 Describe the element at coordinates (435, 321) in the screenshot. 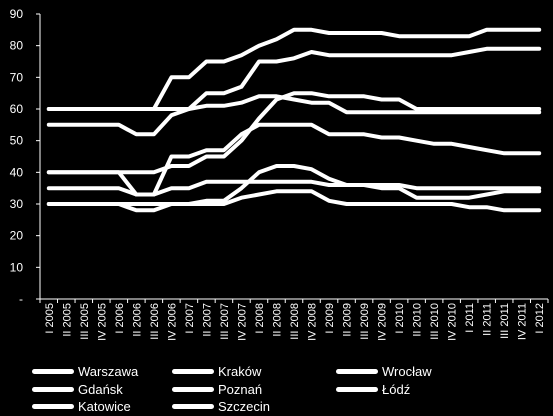

I see `x-tick-label: III 2010` at that location.